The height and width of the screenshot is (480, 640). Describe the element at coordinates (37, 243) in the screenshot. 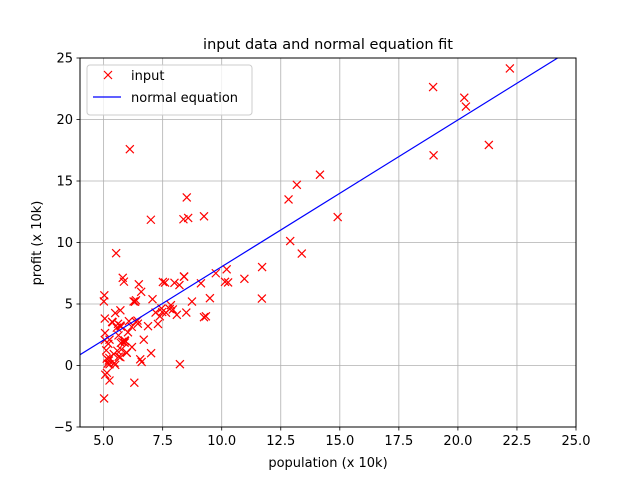

I see `y-axis-label: profit (x 10k)` at that location.